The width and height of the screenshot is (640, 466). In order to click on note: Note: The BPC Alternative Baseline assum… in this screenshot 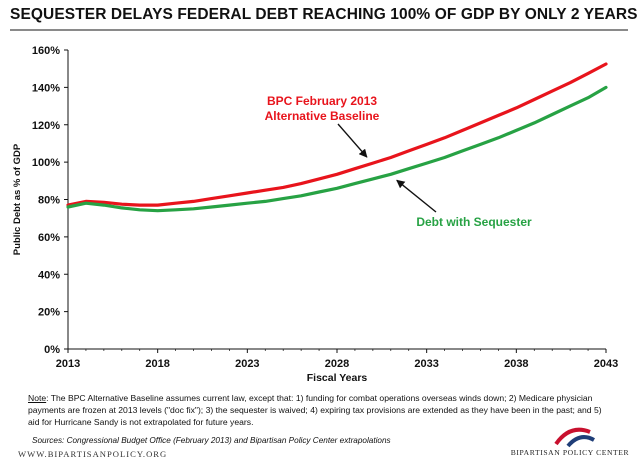, I will do `click(318, 410)`.